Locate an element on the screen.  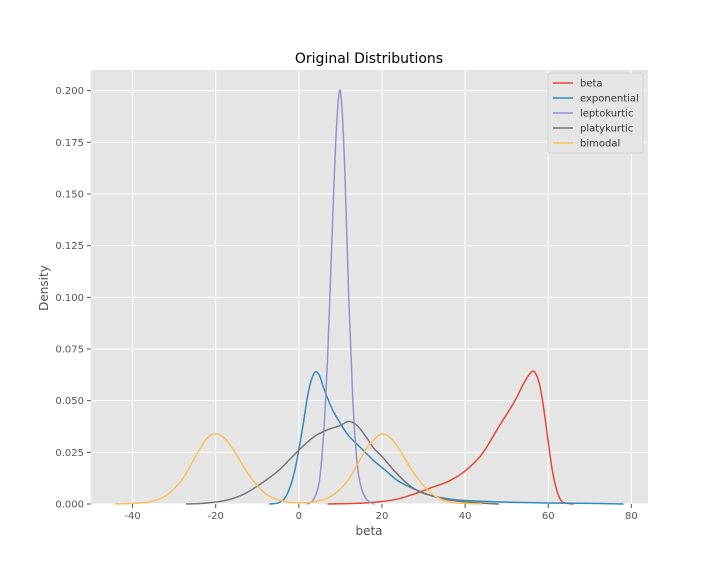
series-line-beta is located at coordinates (450, 437).